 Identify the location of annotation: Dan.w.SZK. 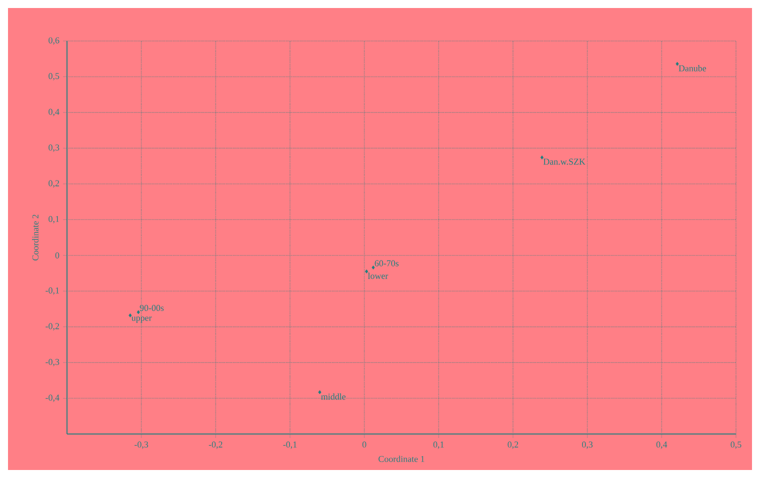
(564, 161).